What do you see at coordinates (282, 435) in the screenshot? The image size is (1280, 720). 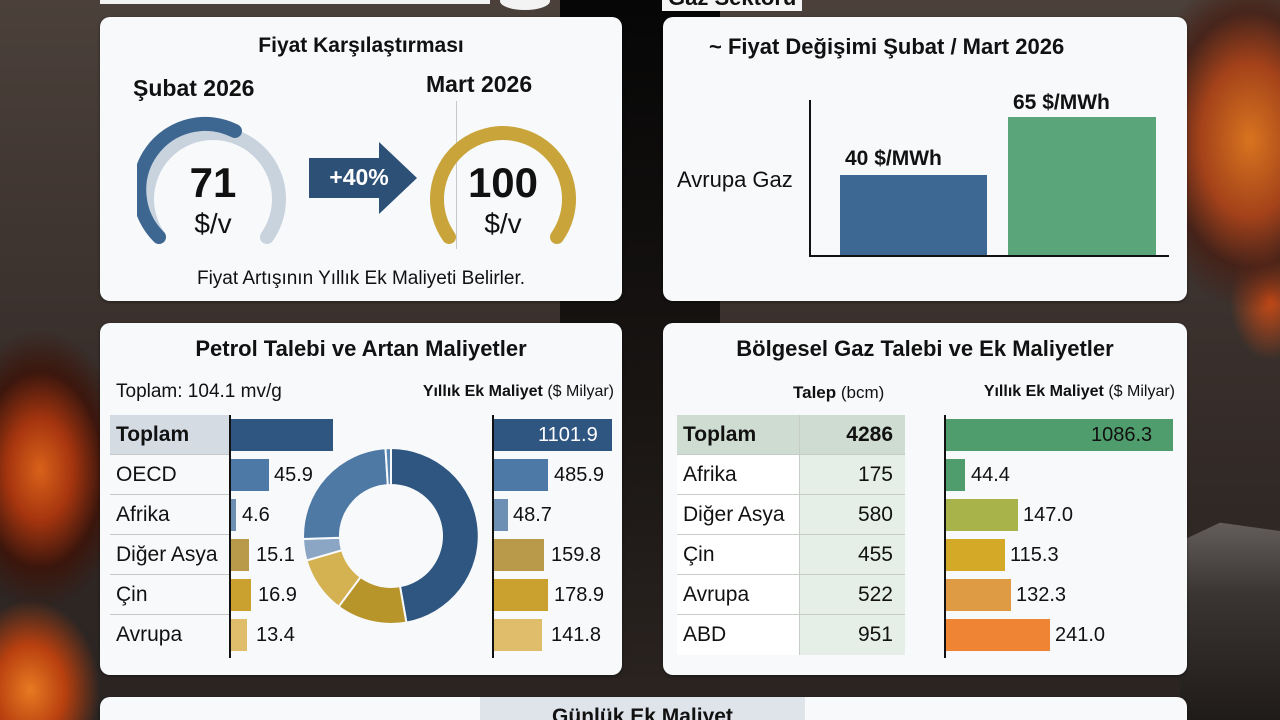 I see `demand-bar-total` at bounding box center [282, 435].